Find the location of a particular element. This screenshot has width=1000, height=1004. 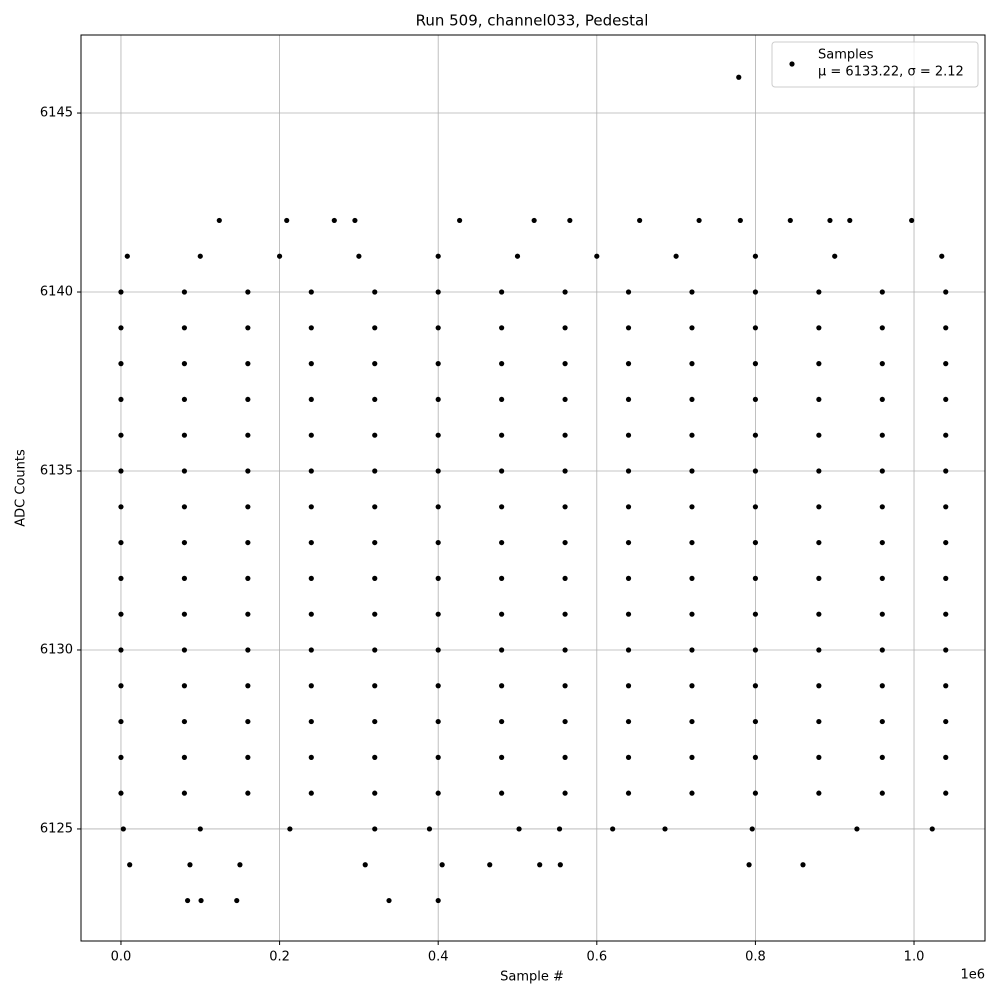

x-tick-label: 0.2 is located at coordinates (279, 957).